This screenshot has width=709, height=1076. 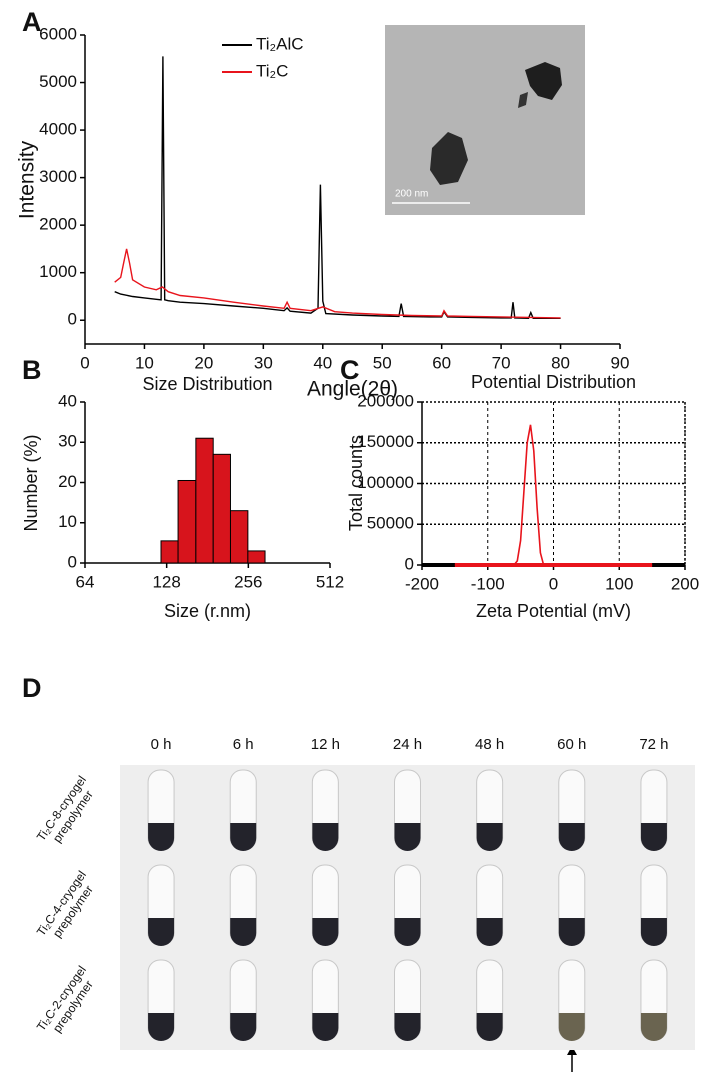 What do you see at coordinates (330, 581) in the screenshot?
I see `x-tick-label: 512` at bounding box center [330, 581].